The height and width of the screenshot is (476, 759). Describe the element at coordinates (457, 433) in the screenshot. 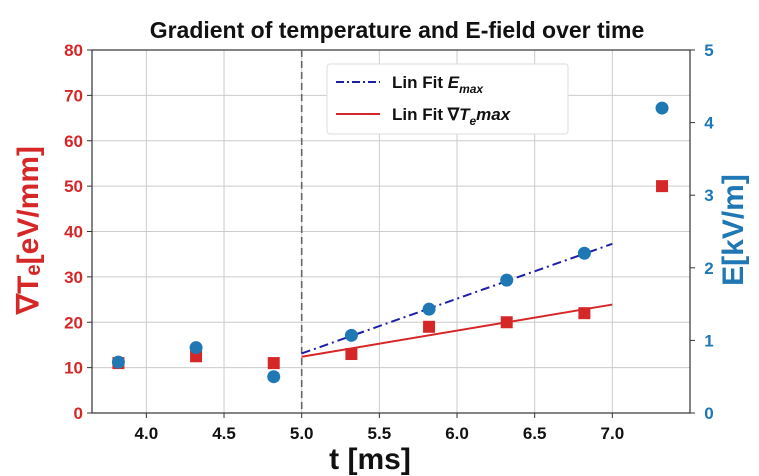

I see `x-tick-label: 6.0` at that location.